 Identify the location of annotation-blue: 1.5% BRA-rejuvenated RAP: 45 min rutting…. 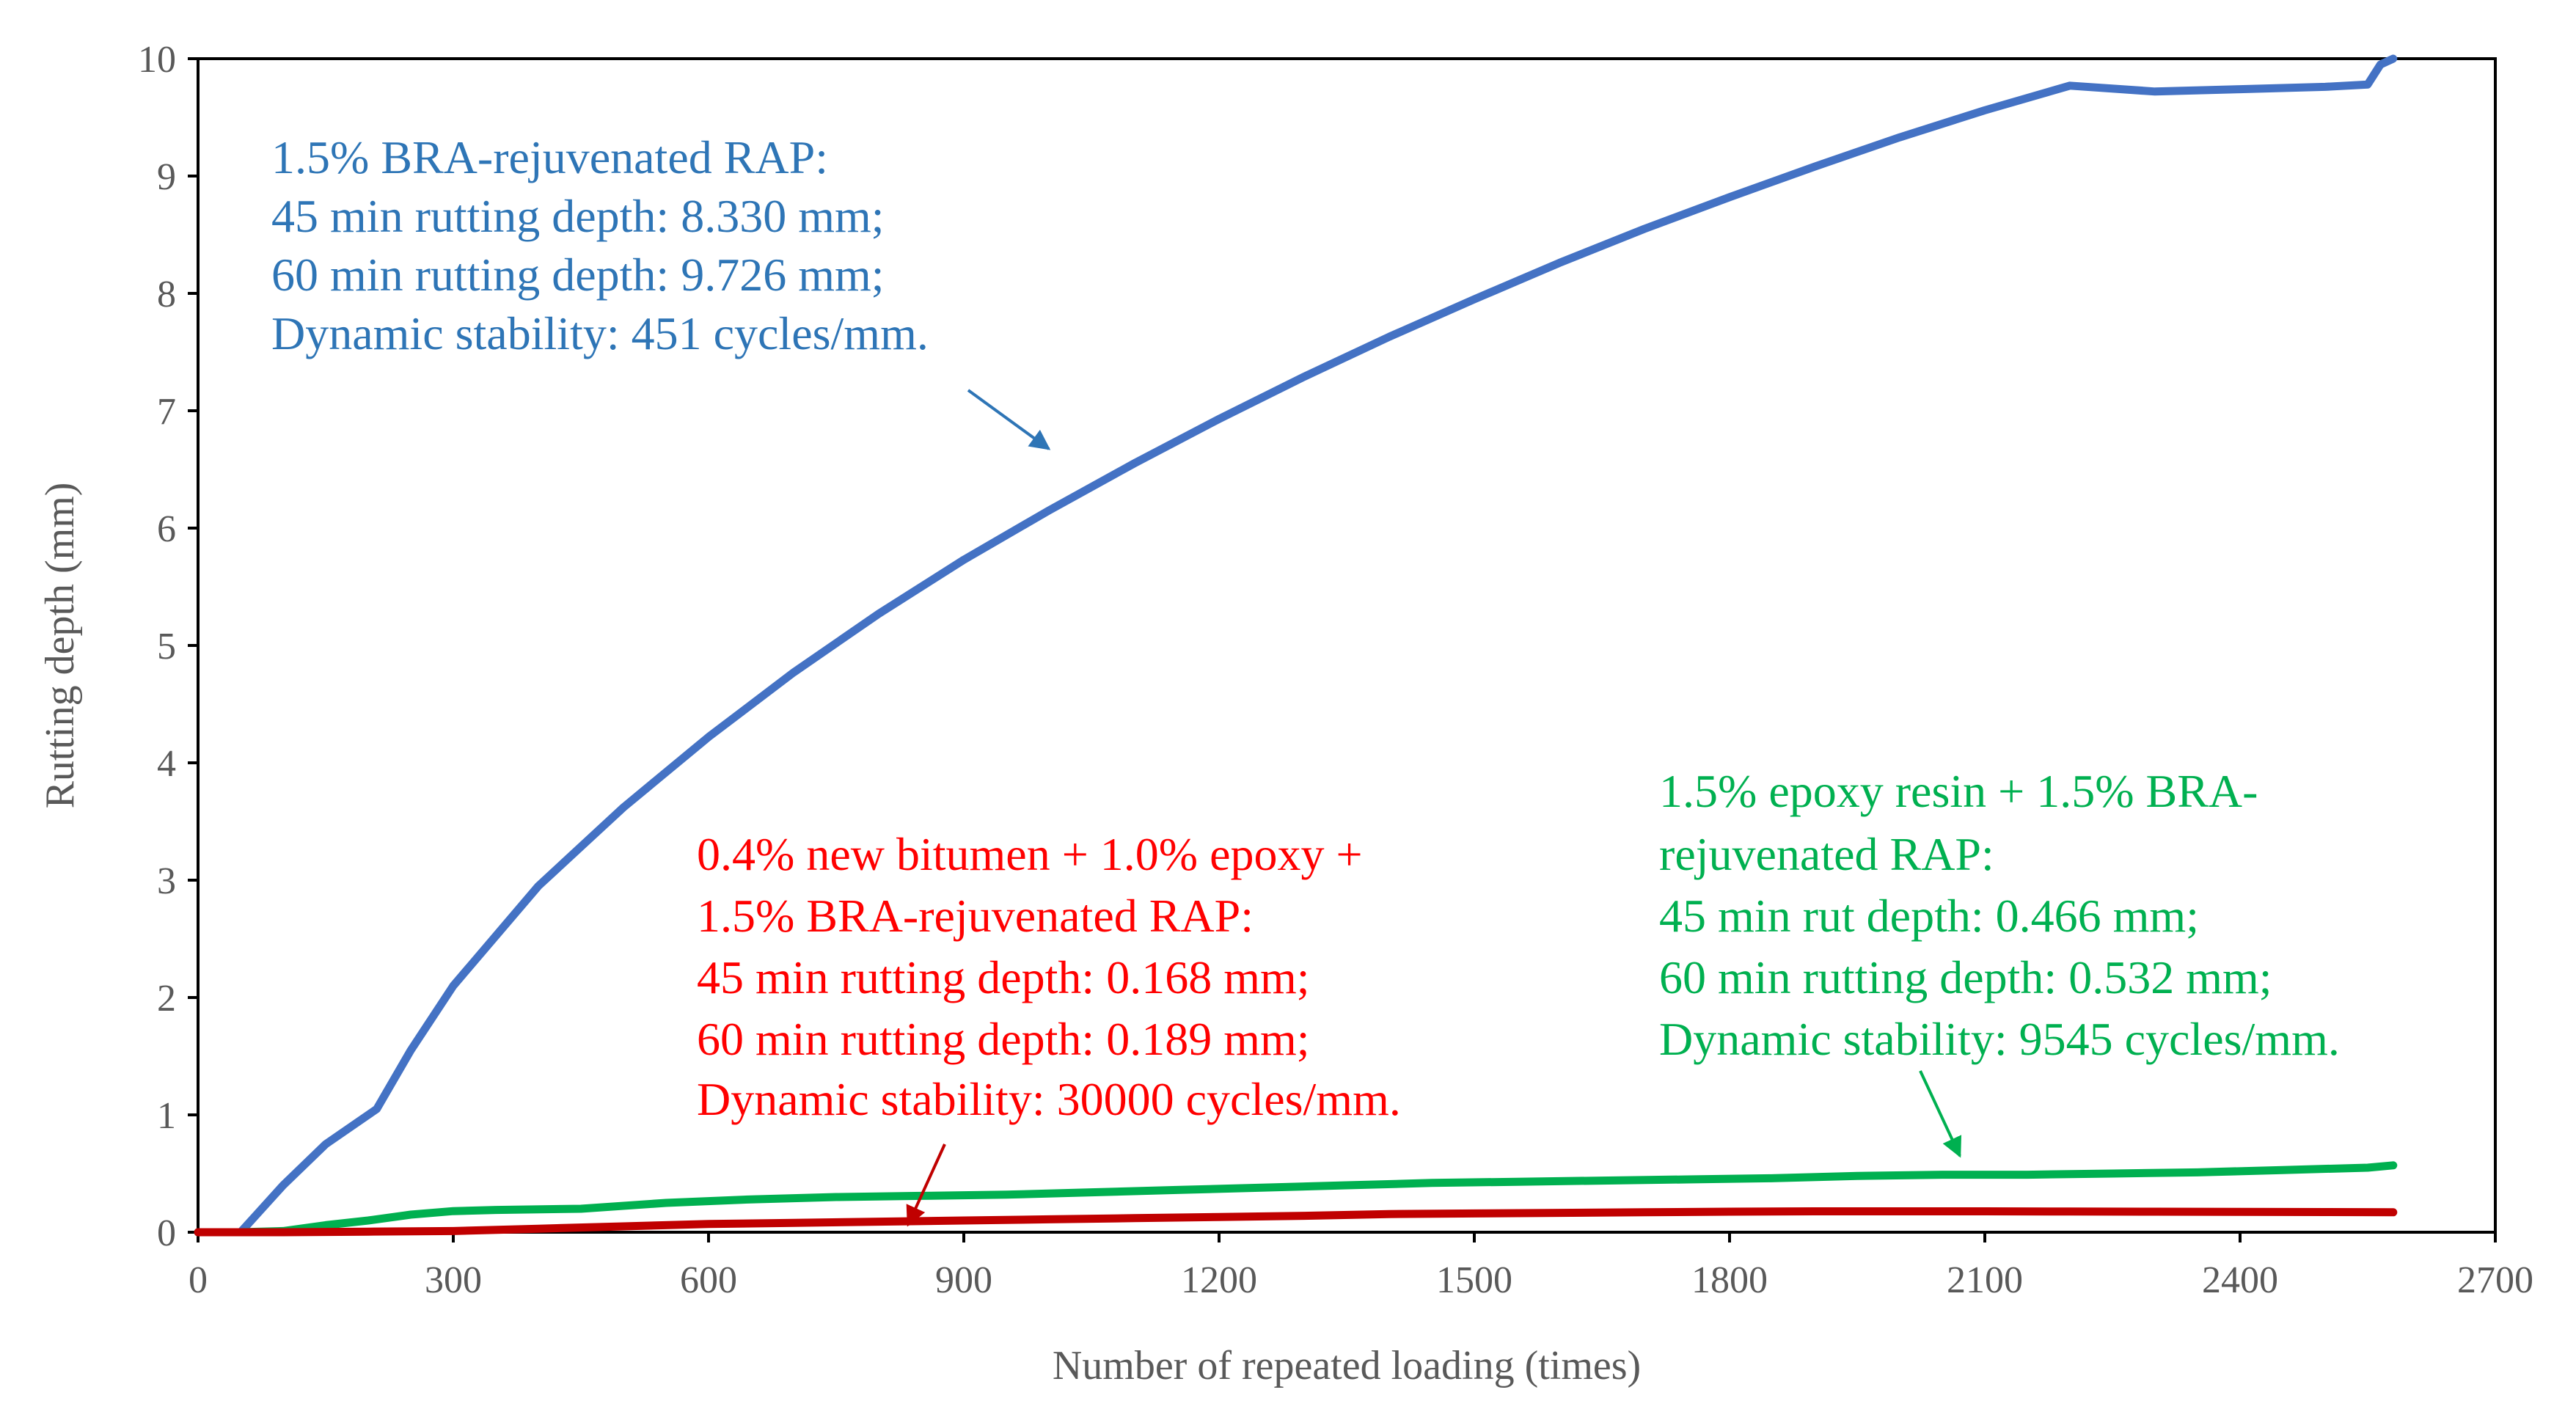
(600, 245).